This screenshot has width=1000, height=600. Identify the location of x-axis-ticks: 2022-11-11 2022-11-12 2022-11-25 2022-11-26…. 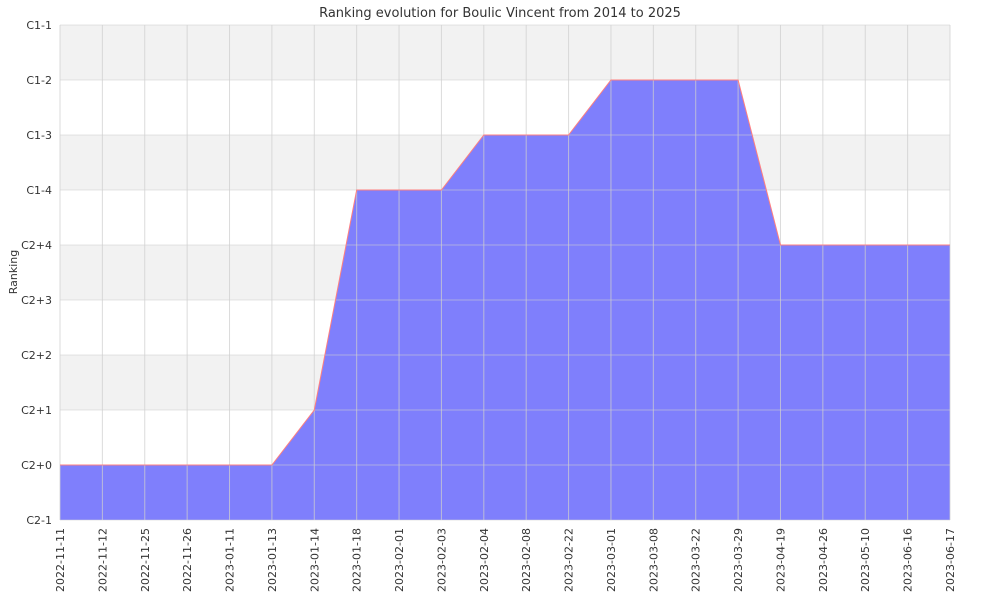
(505, 560).